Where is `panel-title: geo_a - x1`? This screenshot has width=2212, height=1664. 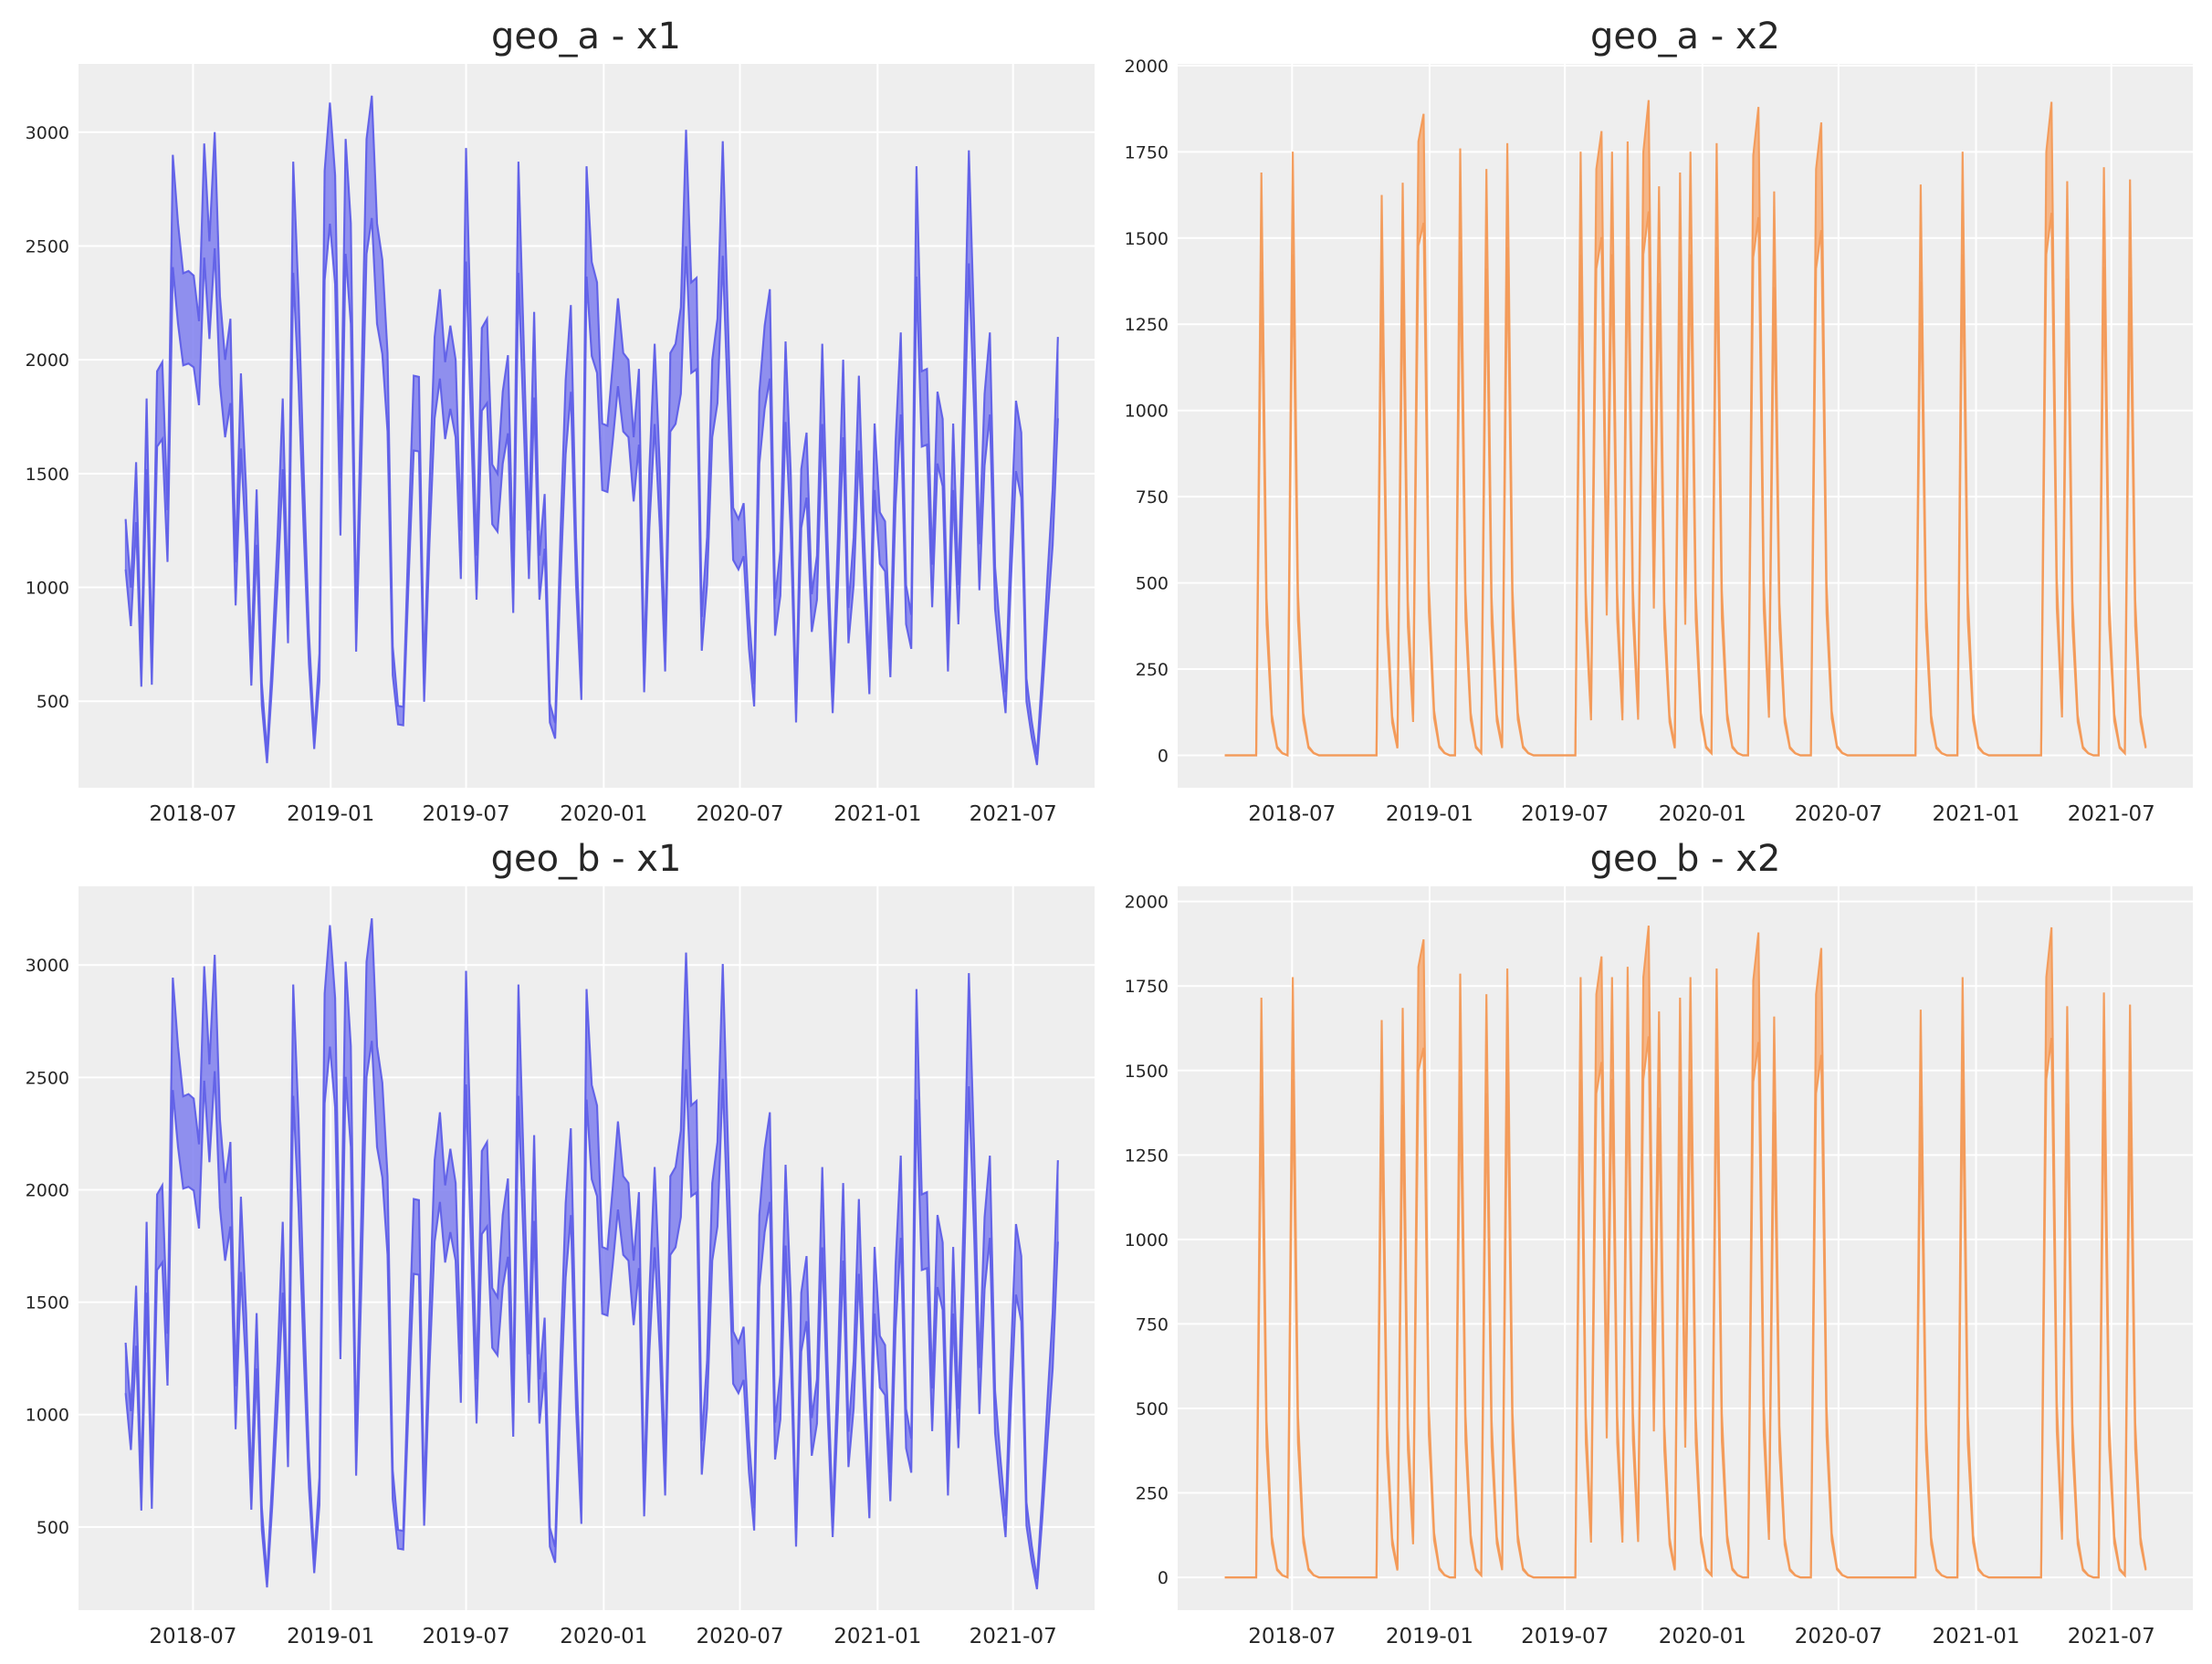 panel-title: geo_a - x1 is located at coordinates (586, 37).